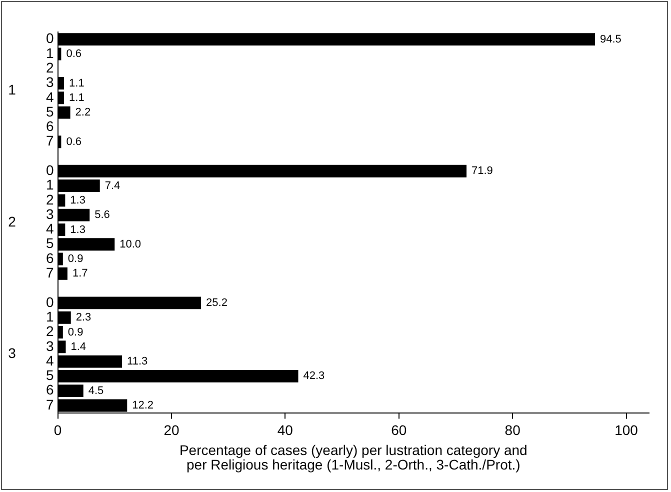 The image size is (671, 492). I want to click on data-label: 25.2, so click(217, 302).